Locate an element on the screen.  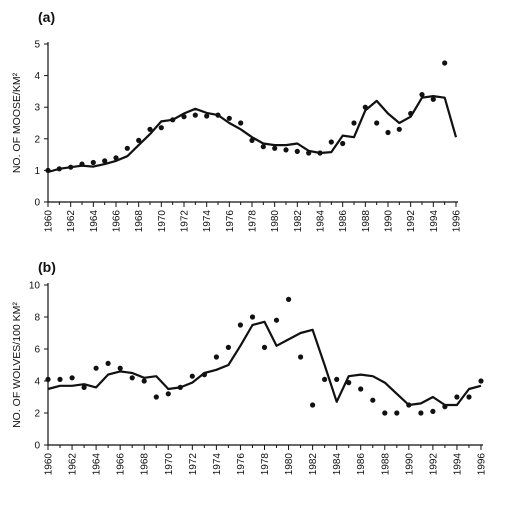
panel-b-x-tick-label: 1962 is located at coordinates (73, 464).